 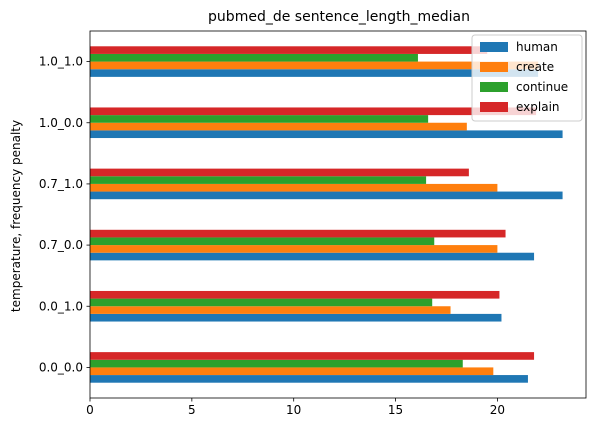 What do you see at coordinates (294, 187) in the screenshot?
I see `bar-create-0.7_1.0` at bounding box center [294, 187].